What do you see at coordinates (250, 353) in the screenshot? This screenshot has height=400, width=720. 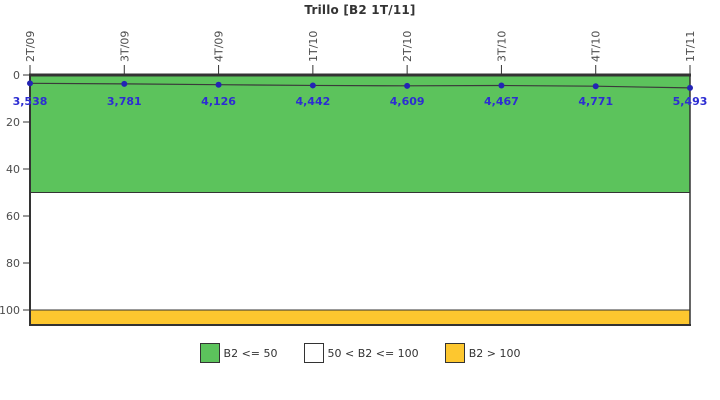 I see `legend-label-green: B2 <= 50` at bounding box center [250, 353].